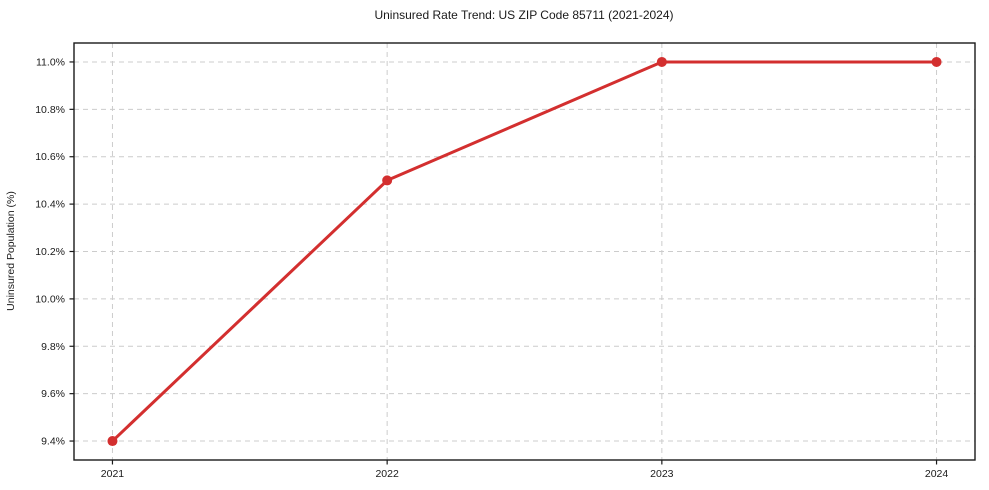  What do you see at coordinates (50, 299) in the screenshot?
I see `y-tick-label: 10.0%` at bounding box center [50, 299].